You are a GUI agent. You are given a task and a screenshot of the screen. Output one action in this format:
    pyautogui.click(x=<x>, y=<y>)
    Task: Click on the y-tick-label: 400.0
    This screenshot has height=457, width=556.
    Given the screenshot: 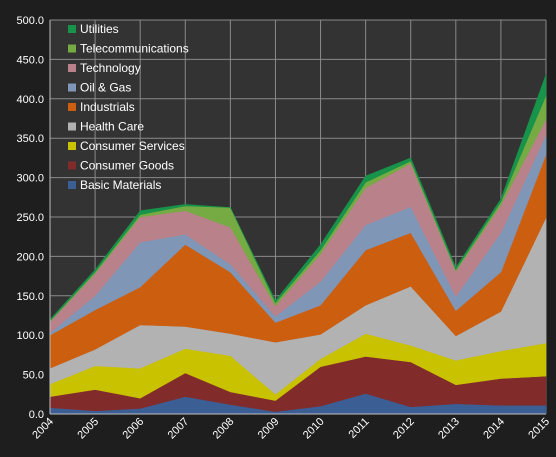 What is the action you would take?
    pyautogui.click(x=30, y=100)
    